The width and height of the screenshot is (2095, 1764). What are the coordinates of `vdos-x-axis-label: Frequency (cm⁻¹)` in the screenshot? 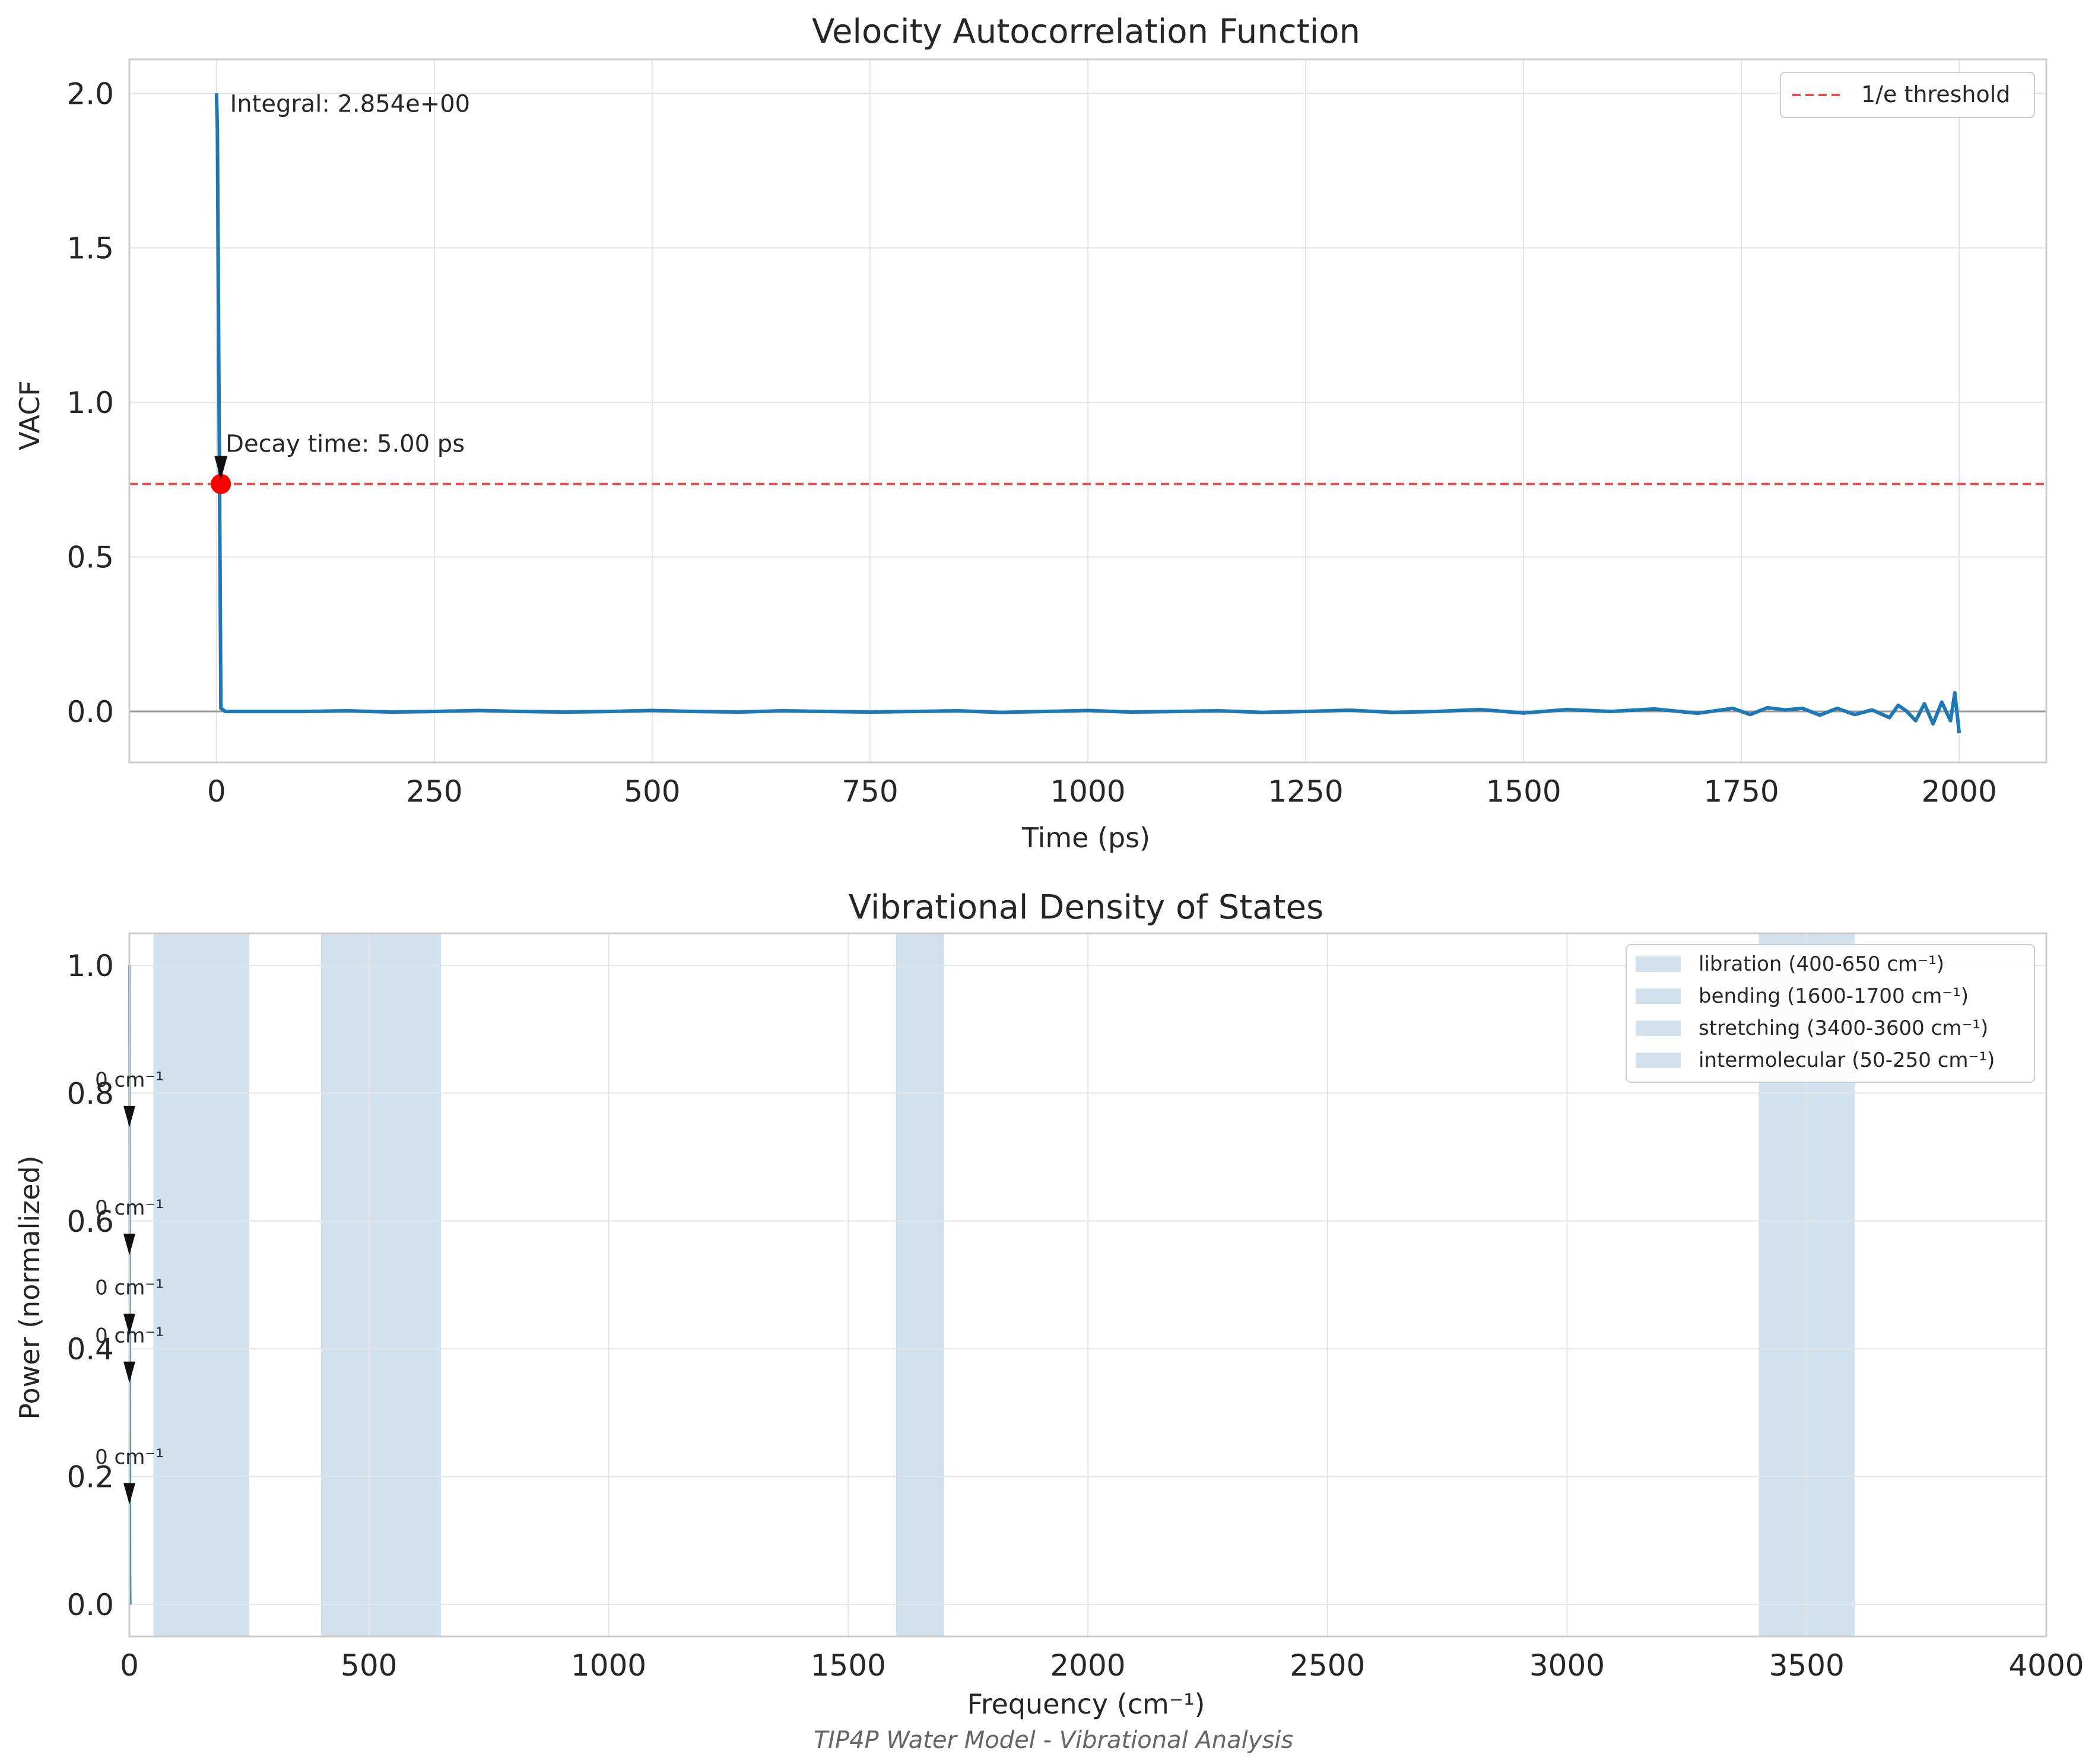 It's located at (1086, 1704).